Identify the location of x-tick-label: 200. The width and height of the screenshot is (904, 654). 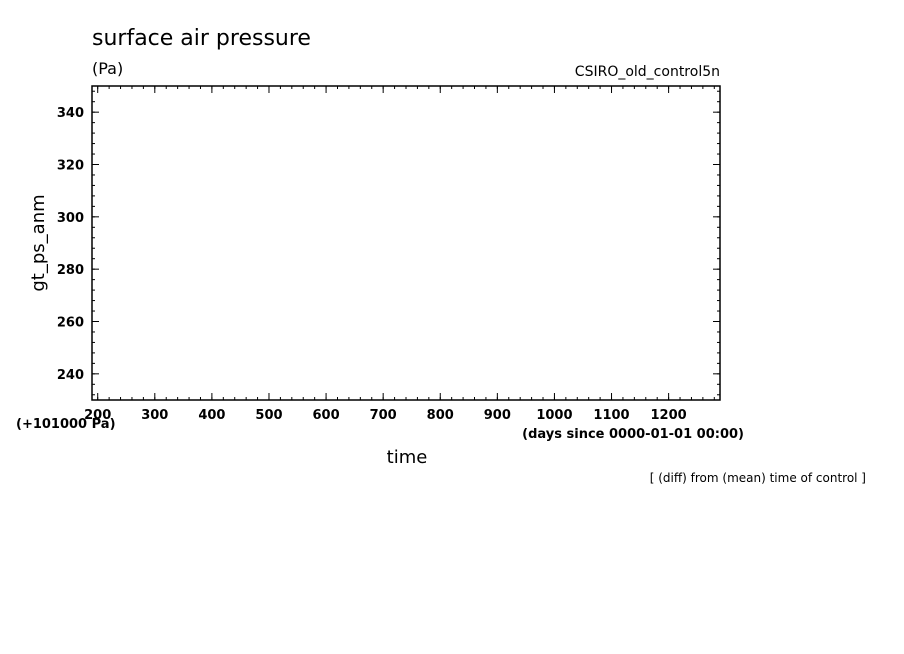
(97, 415).